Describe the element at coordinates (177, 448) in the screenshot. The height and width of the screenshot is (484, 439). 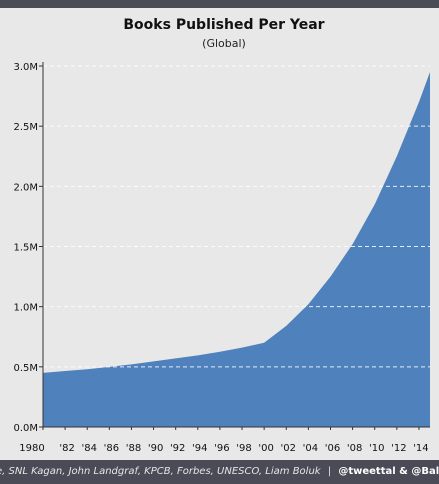
I see `x-tick-label: '92` at that location.